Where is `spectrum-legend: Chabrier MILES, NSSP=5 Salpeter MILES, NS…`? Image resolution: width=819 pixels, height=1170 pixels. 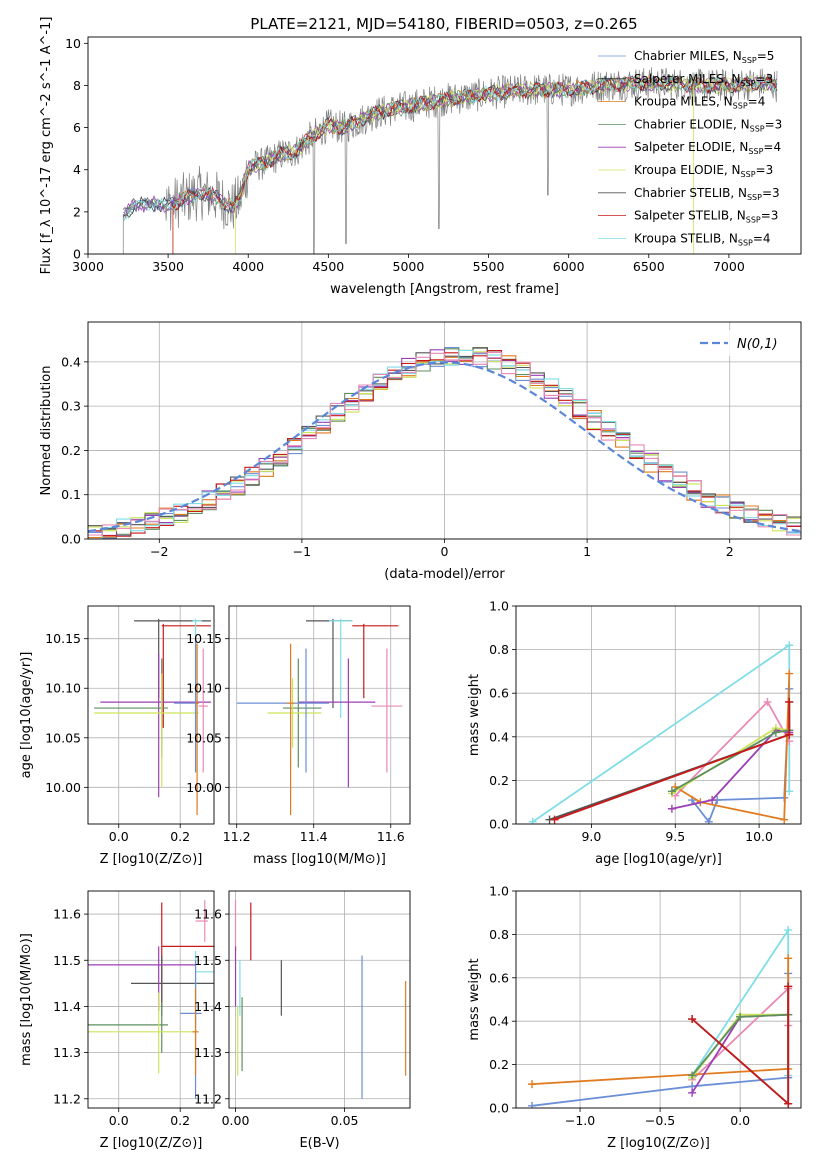
spectrum-legend: Chabrier MILES, NSSP=5 Salpeter MILES, NS… is located at coordinates (690, 148).